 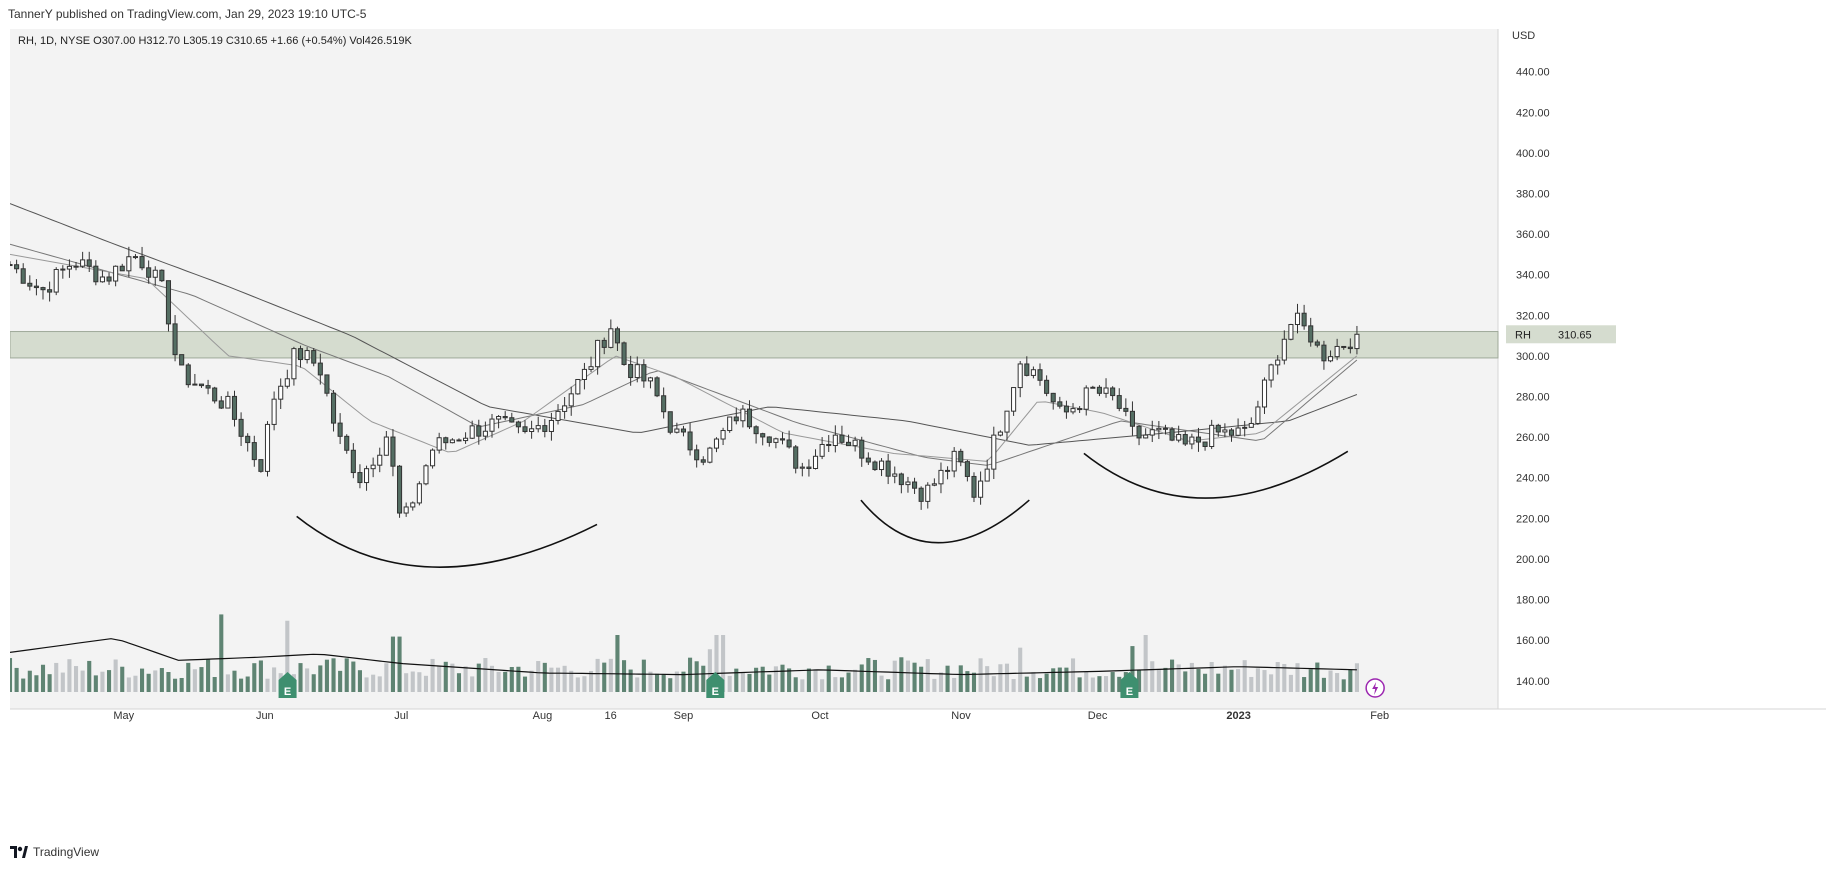 I want to click on tradingview-logo: TradingView, so click(x=54, y=852).